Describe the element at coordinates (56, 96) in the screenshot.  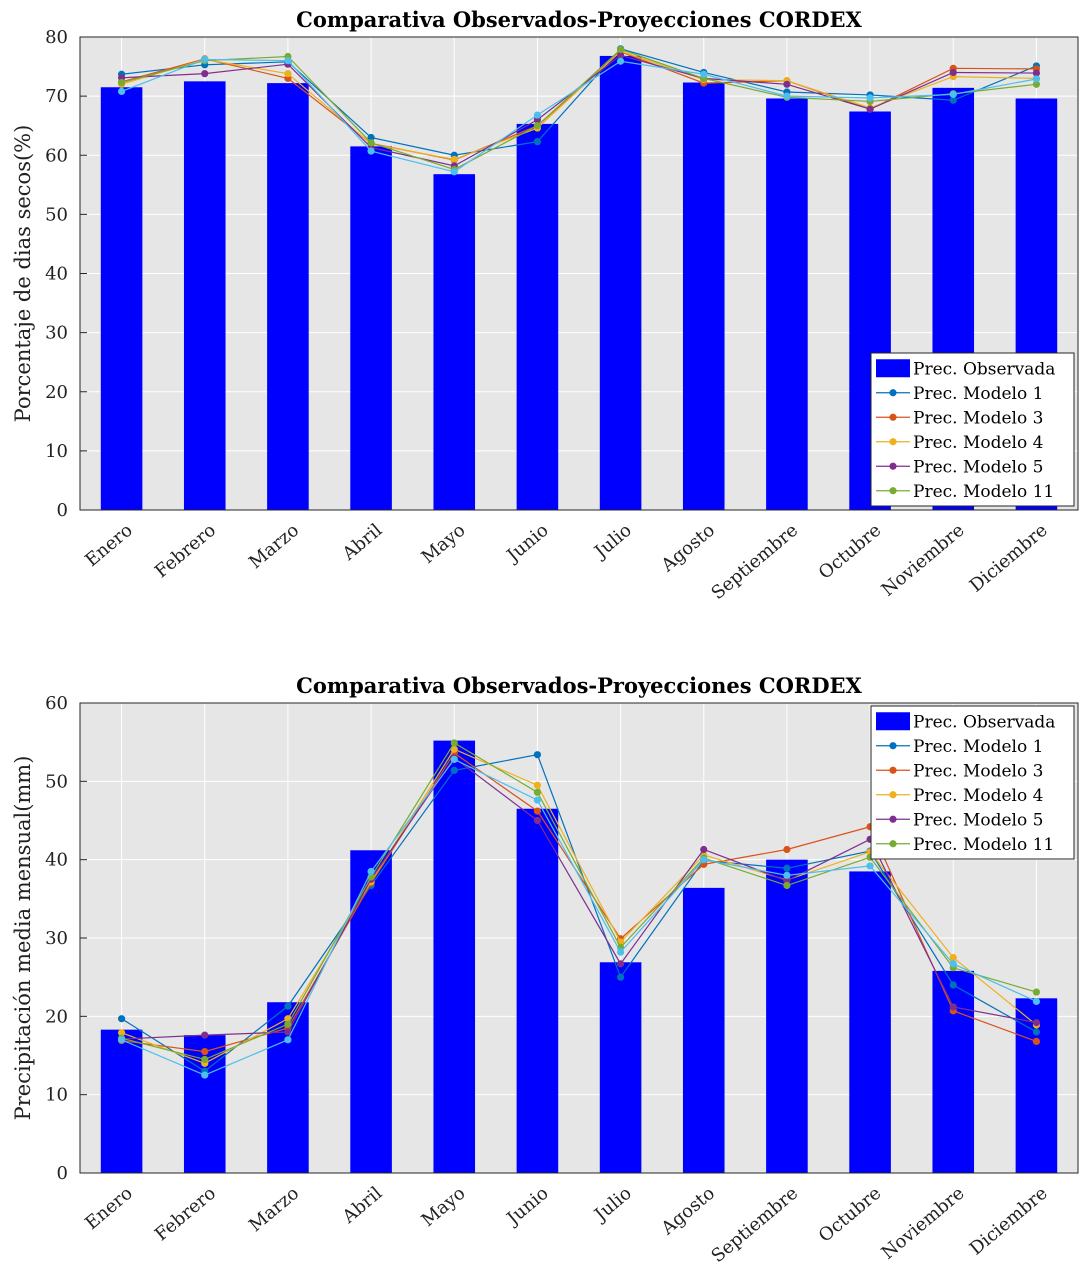
I see `y-tick-label: 70` at that location.